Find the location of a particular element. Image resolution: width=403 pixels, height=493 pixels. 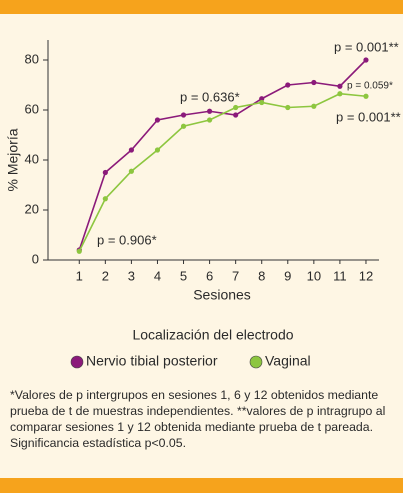

y-tick-label: 80 is located at coordinates (32, 58).